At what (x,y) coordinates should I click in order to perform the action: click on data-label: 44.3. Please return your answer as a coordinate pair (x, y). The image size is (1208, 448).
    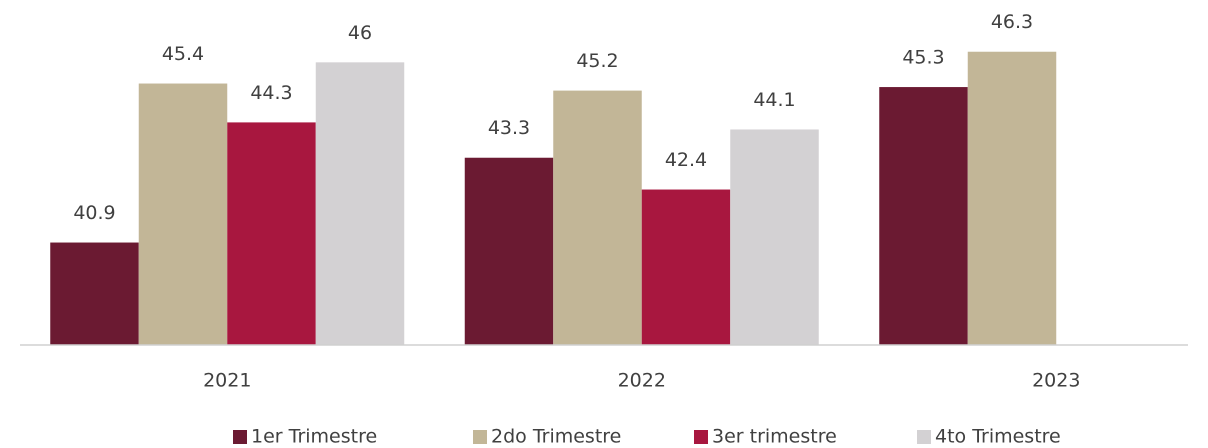
    Looking at the image, I should click on (271, 93).